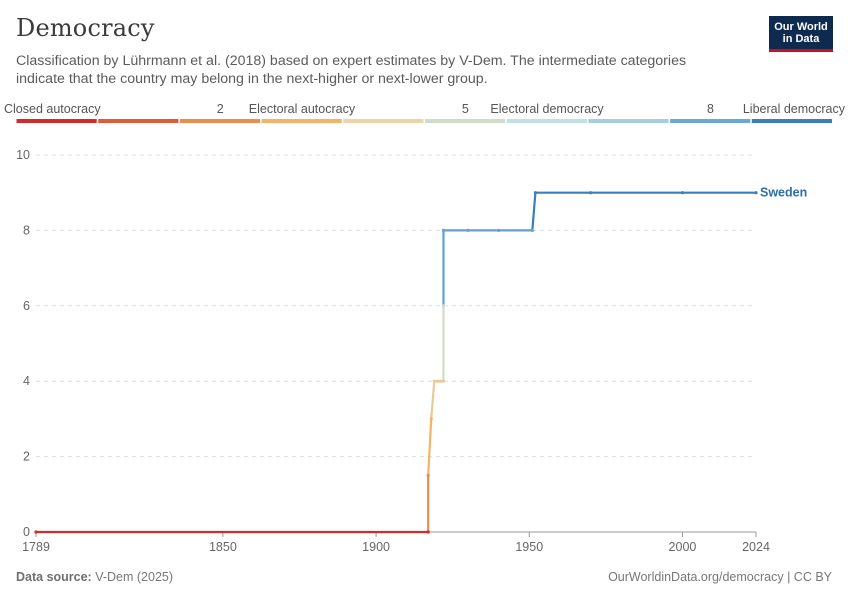  What do you see at coordinates (220, 109) in the screenshot?
I see `legend-label: 2` at bounding box center [220, 109].